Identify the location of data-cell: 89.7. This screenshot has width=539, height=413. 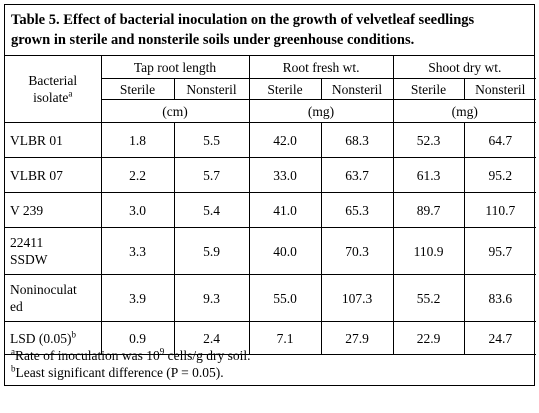
(428, 210).